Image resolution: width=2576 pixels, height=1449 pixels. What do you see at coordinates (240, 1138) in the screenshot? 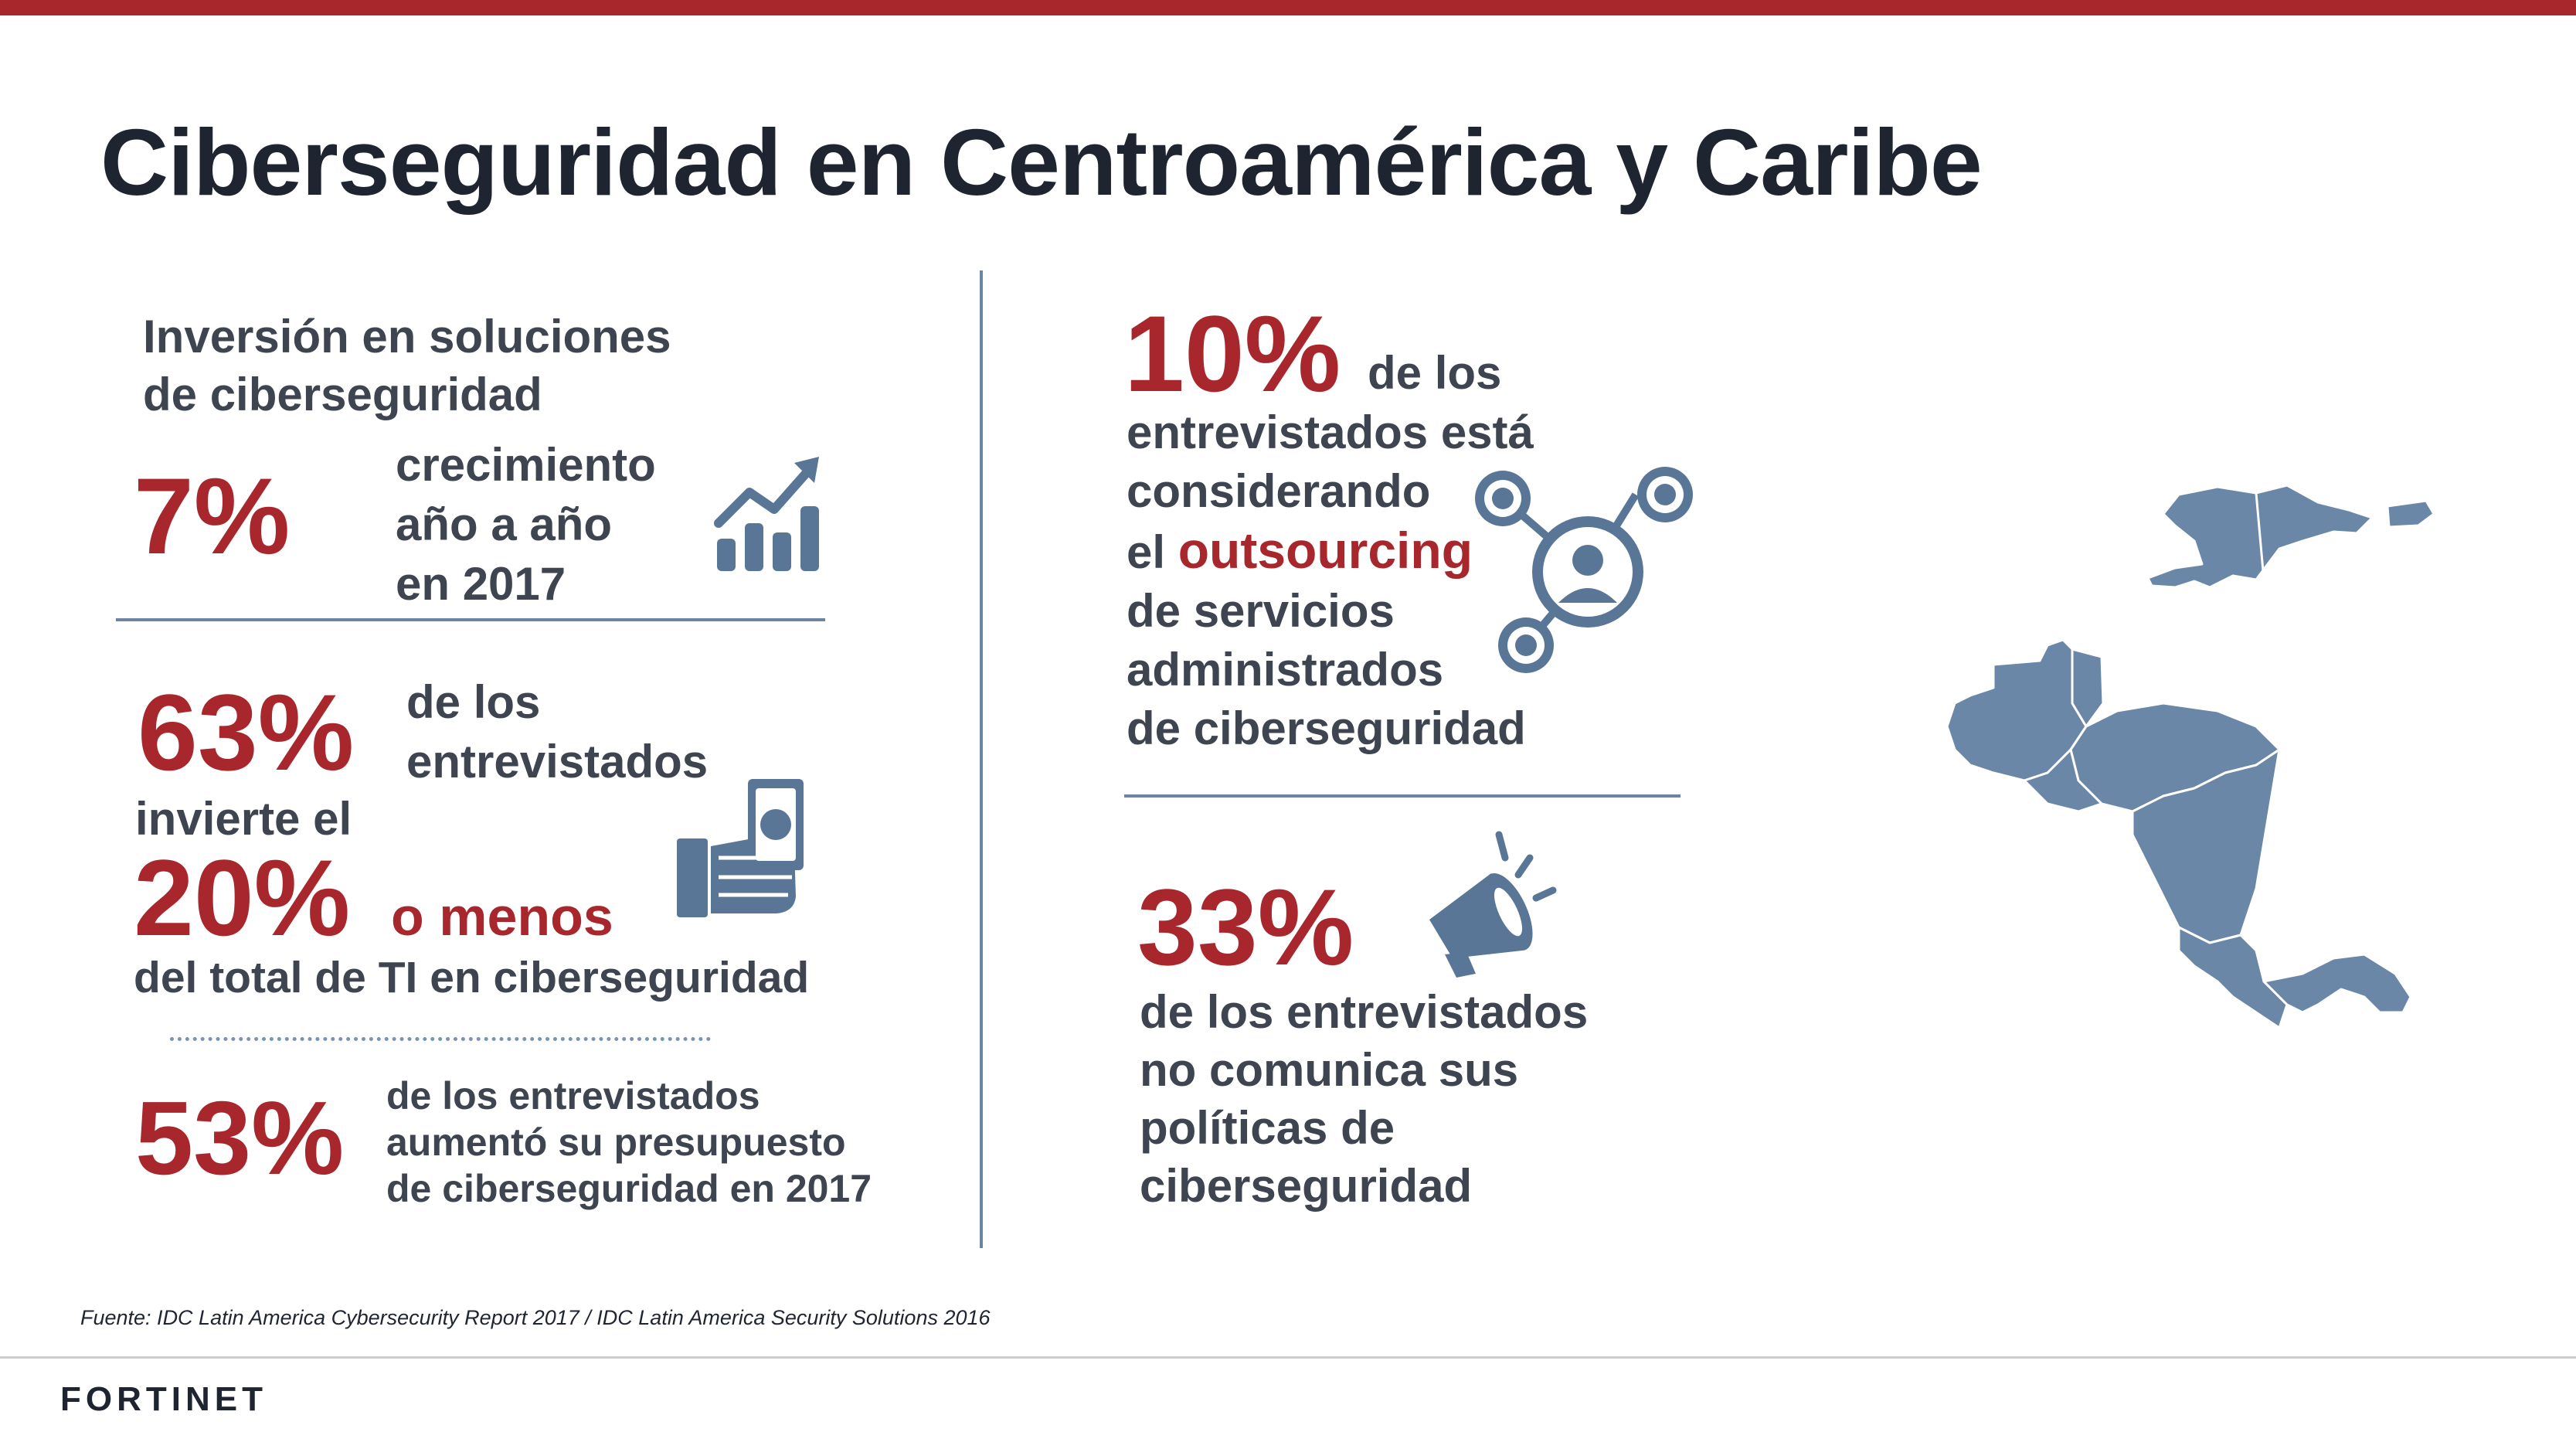
I see `stat-53-value: 53%` at bounding box center [240, 1138].